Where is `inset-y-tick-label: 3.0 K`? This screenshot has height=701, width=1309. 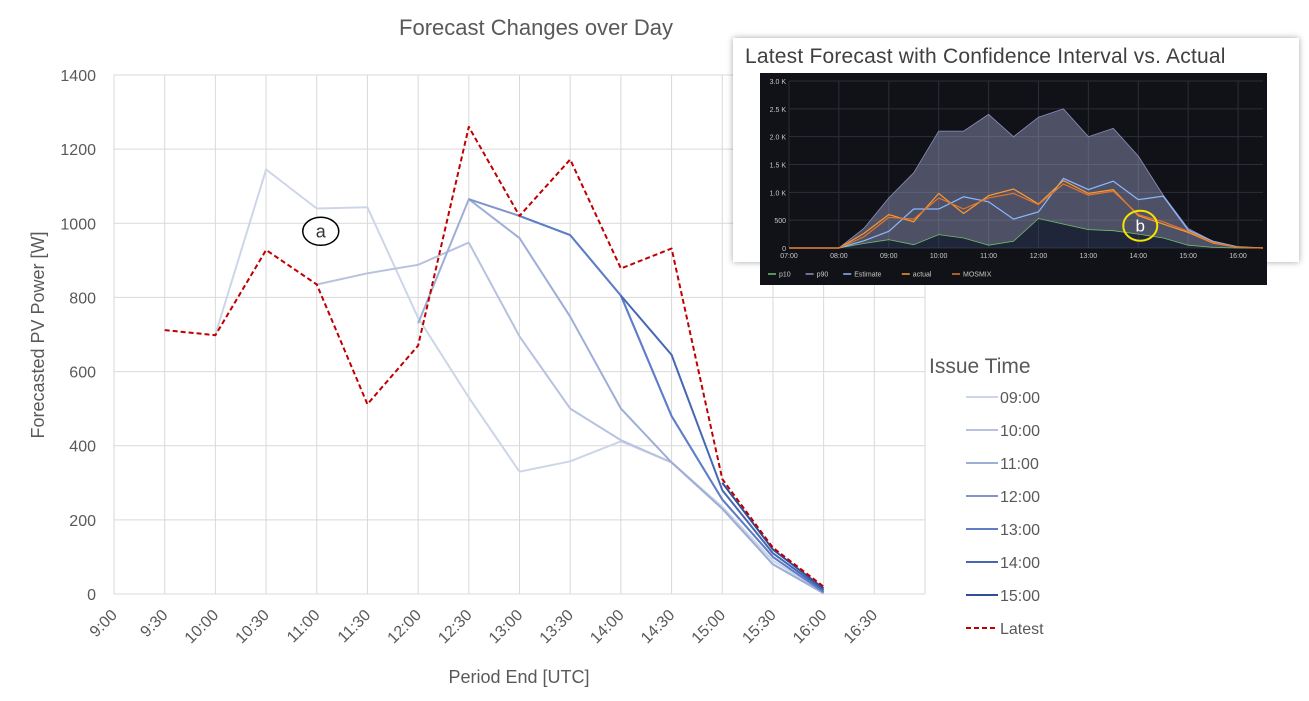
inset-y-tick-label: 3.0 K is located at coordinates (778, 82).